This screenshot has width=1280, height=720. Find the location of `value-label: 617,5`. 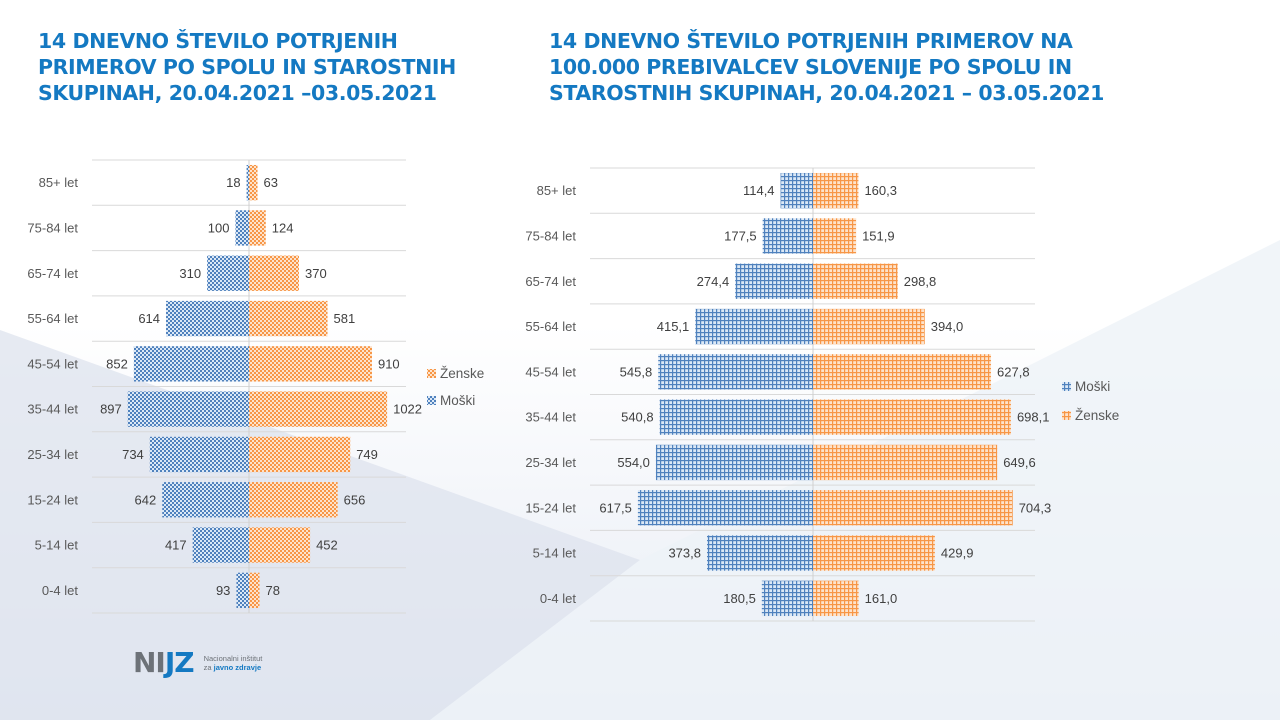

value-label: 617,5 is located at coordinates (615, 507).